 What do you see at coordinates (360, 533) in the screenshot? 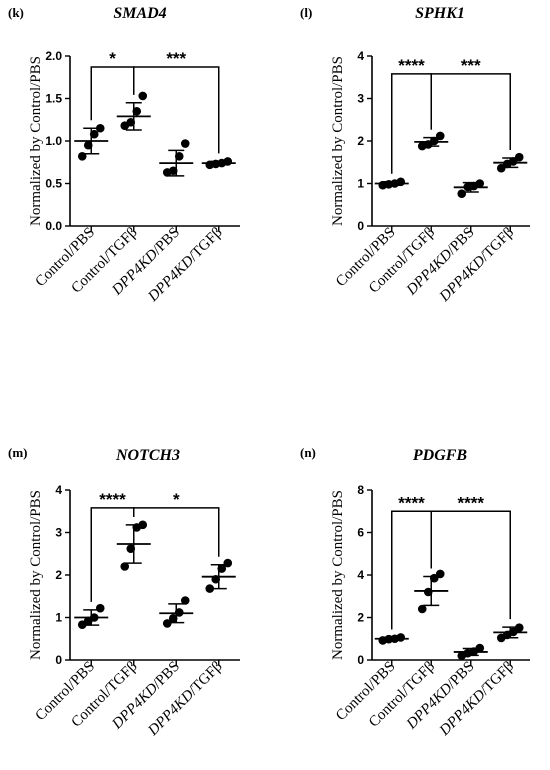
I see `y-tick-label: 6` at bounding box center [360, 533].